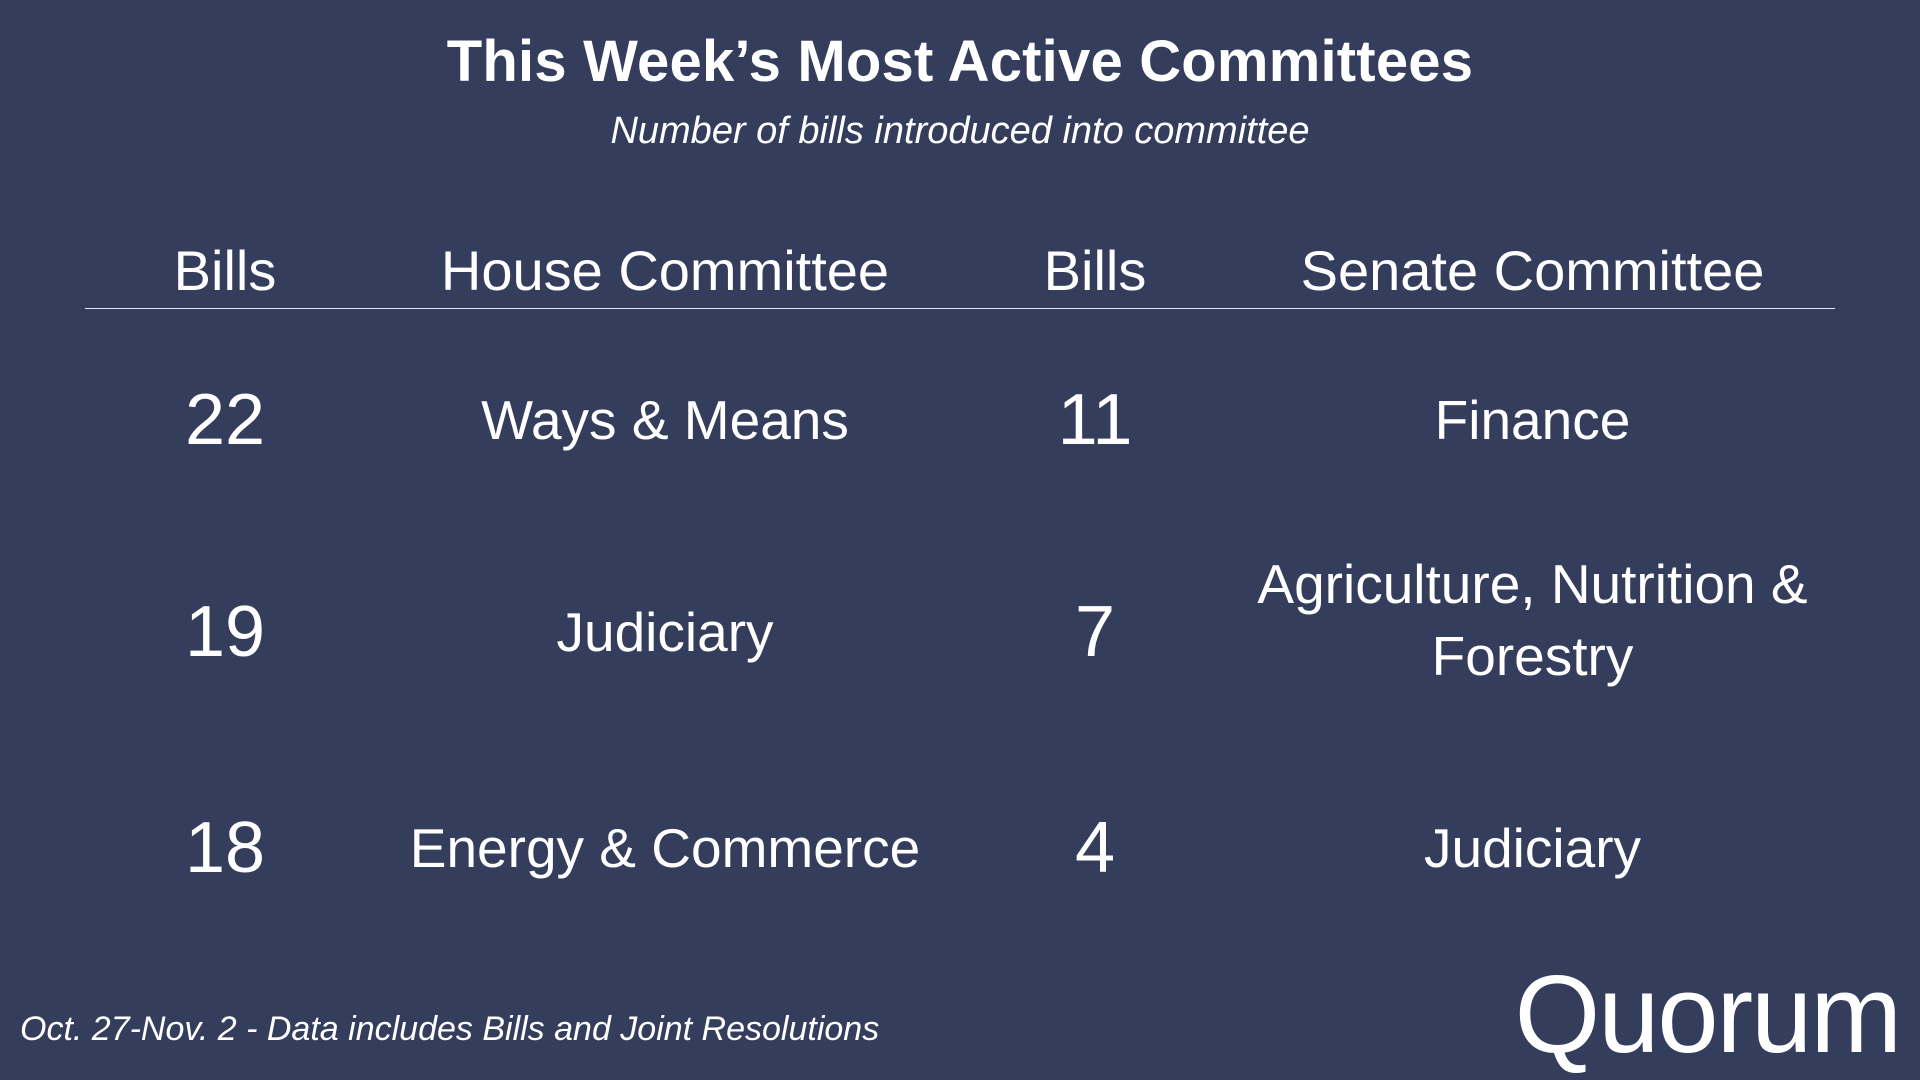 The height and width of the screenshot is (1080, 1920). Describe the element at coordinates (1095, 270) in the screenshot. I see `header-senate-bills: Bills` at that location.